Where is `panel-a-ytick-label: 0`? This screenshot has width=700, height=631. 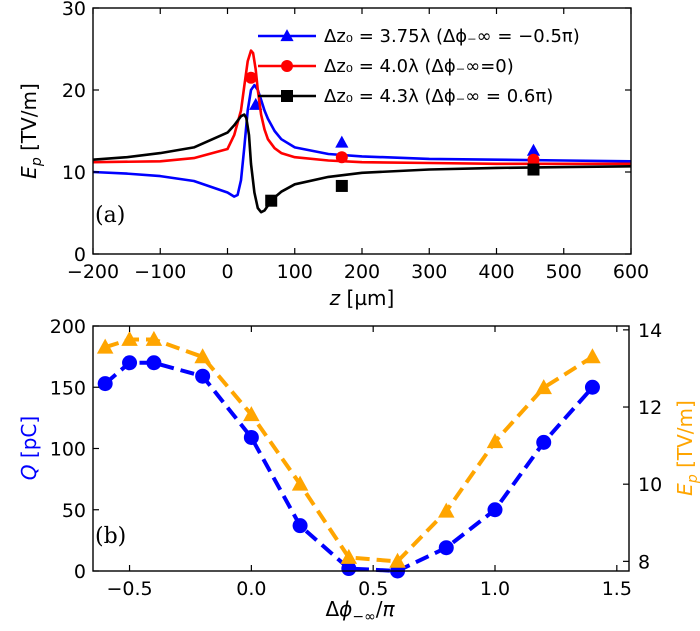 panel-a-ytick-label: 0 is located at coordinates (80, 255).